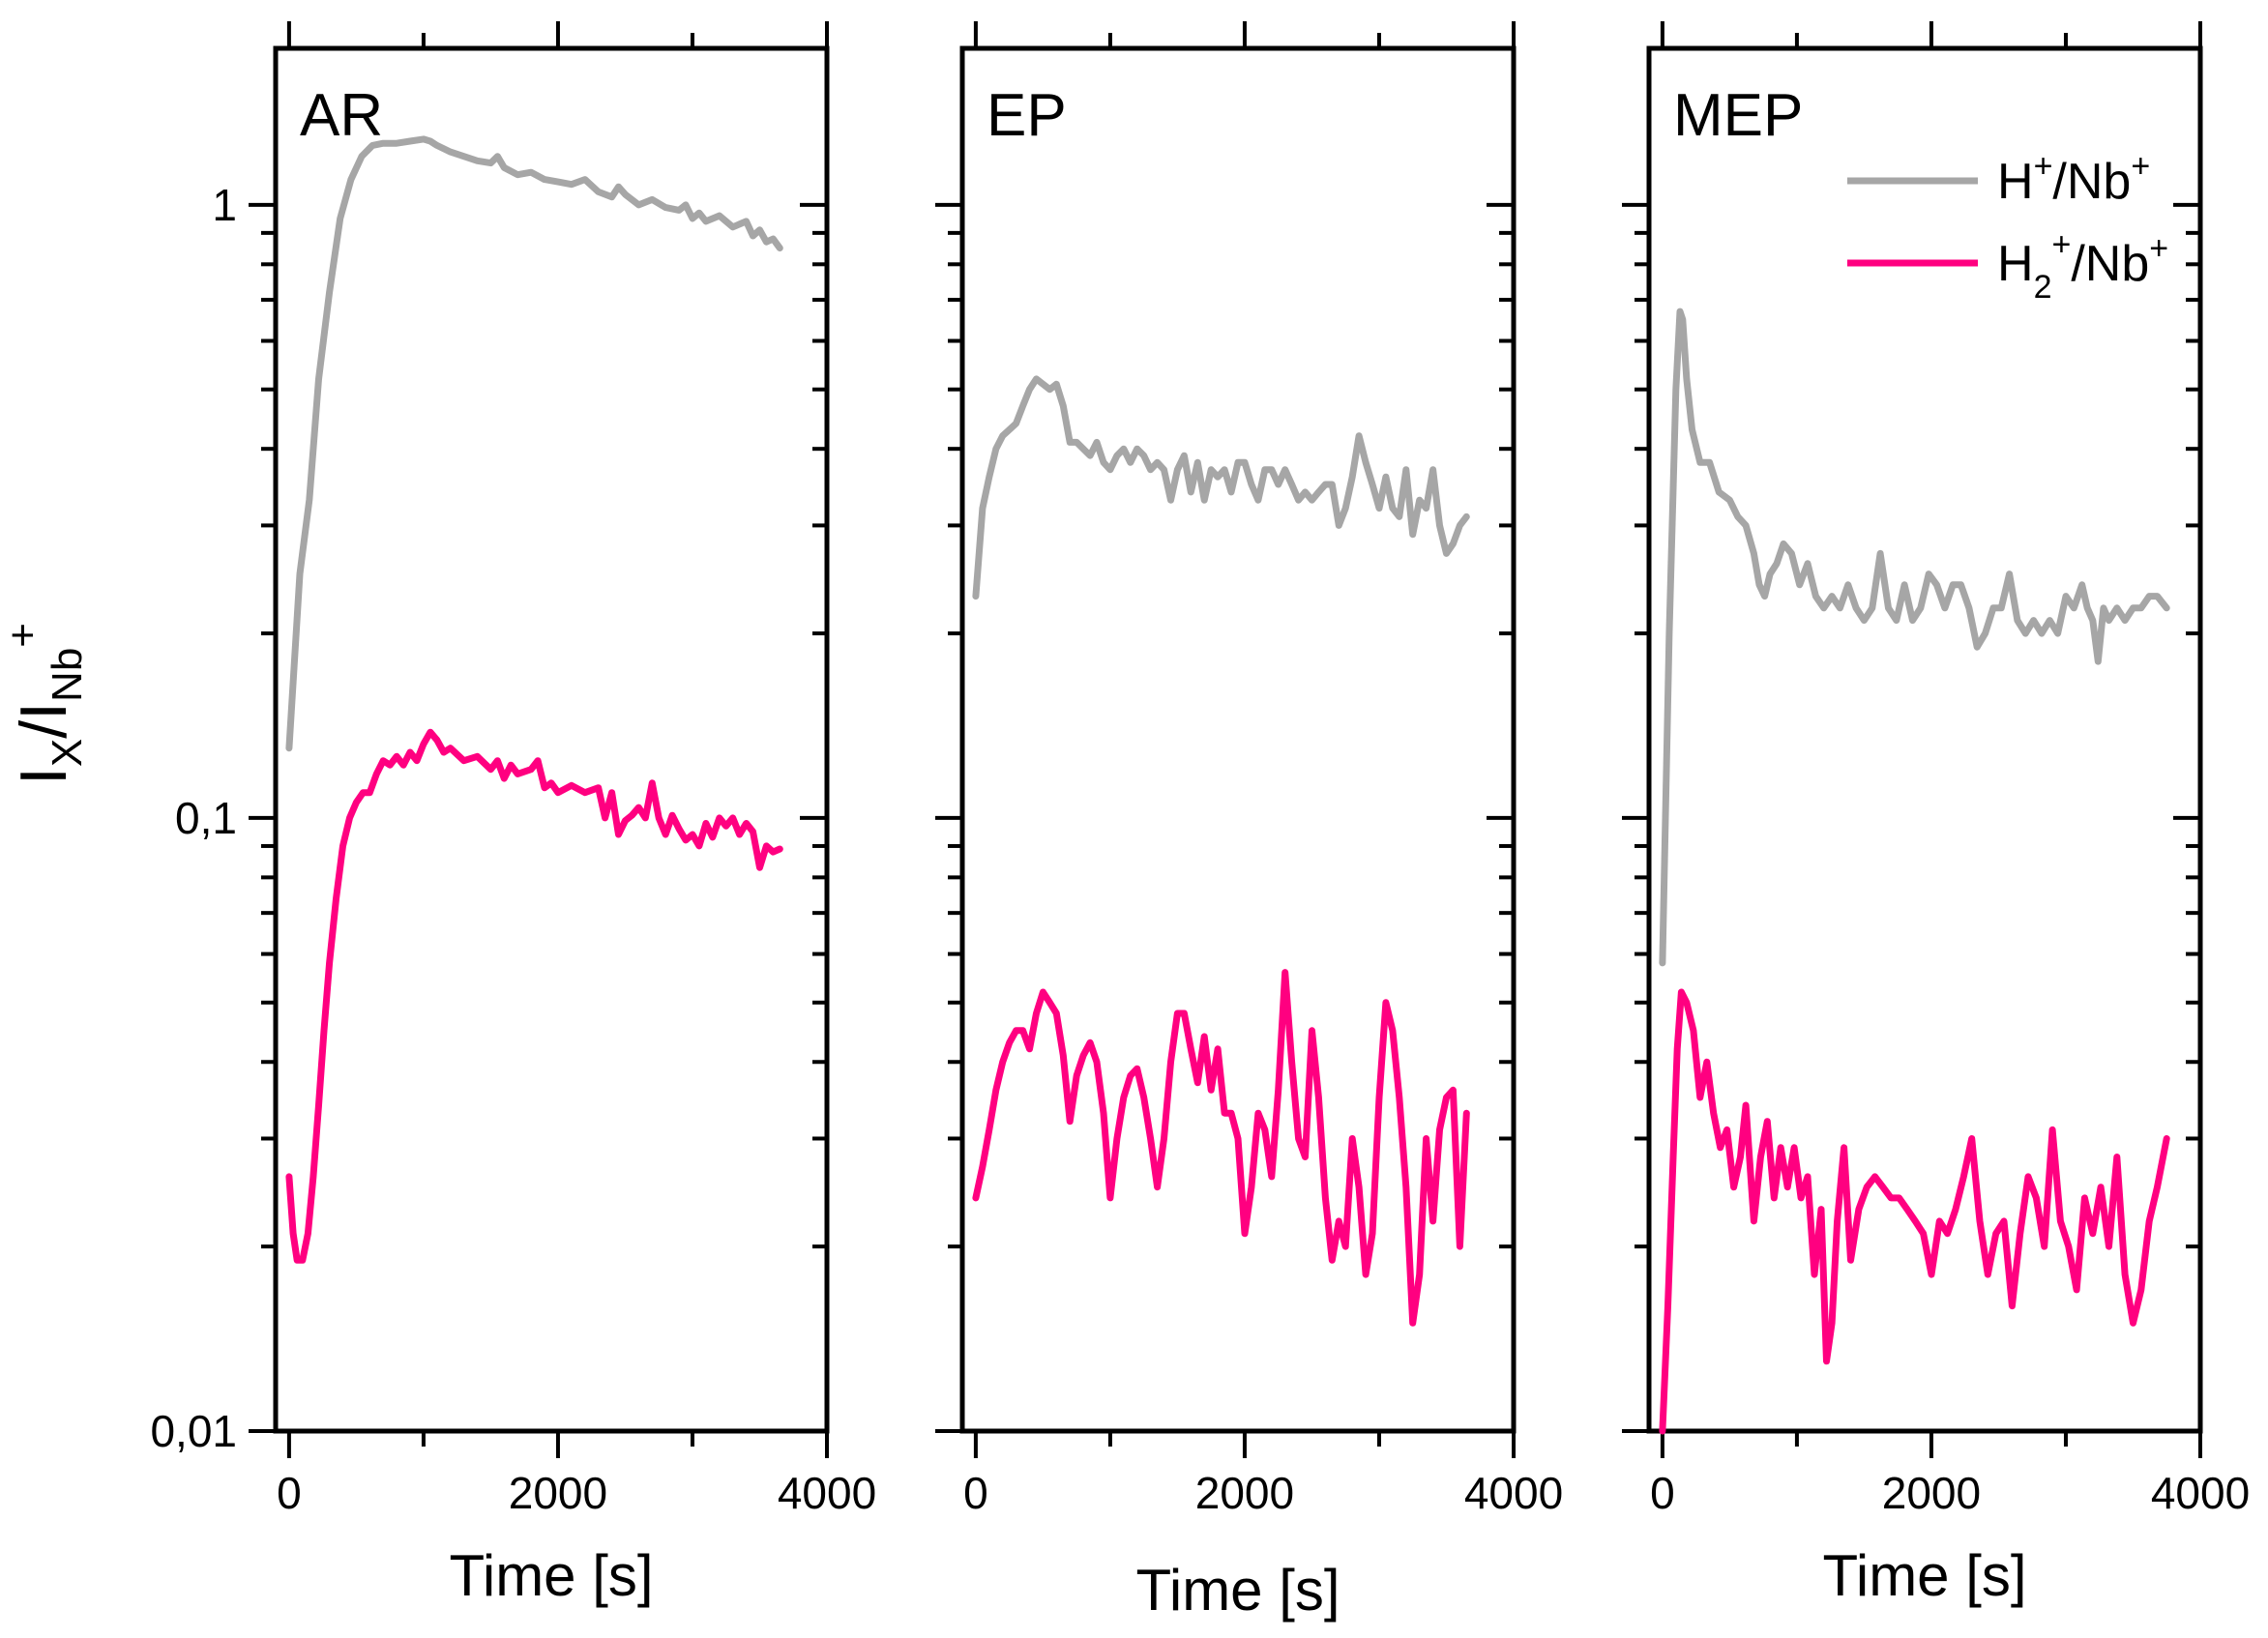 The image size is (2268, 1638). Describe the element at coordinates (1027, 115) in the screenshot. I see `panel-label: EP` at that location.